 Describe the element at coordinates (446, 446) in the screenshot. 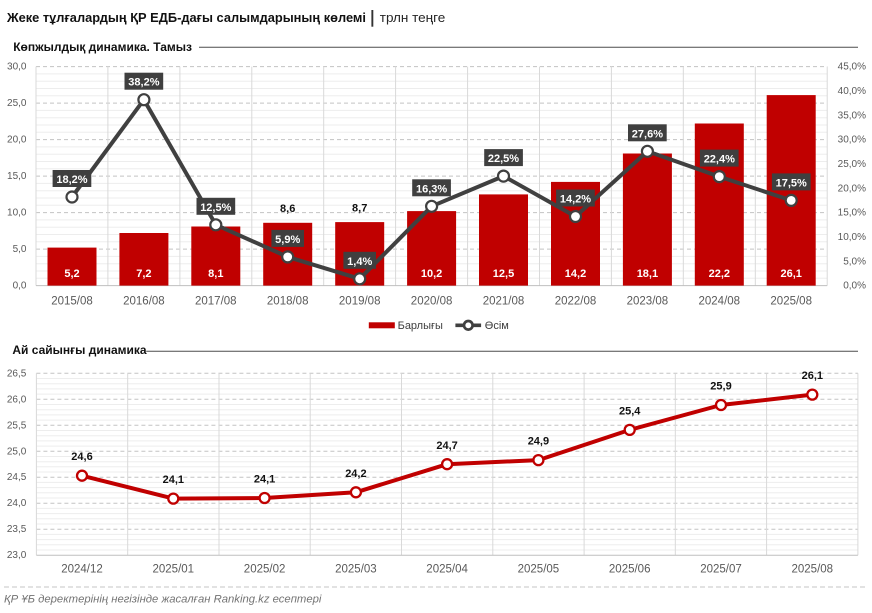

I see `svg-text: 24,7` at that location.